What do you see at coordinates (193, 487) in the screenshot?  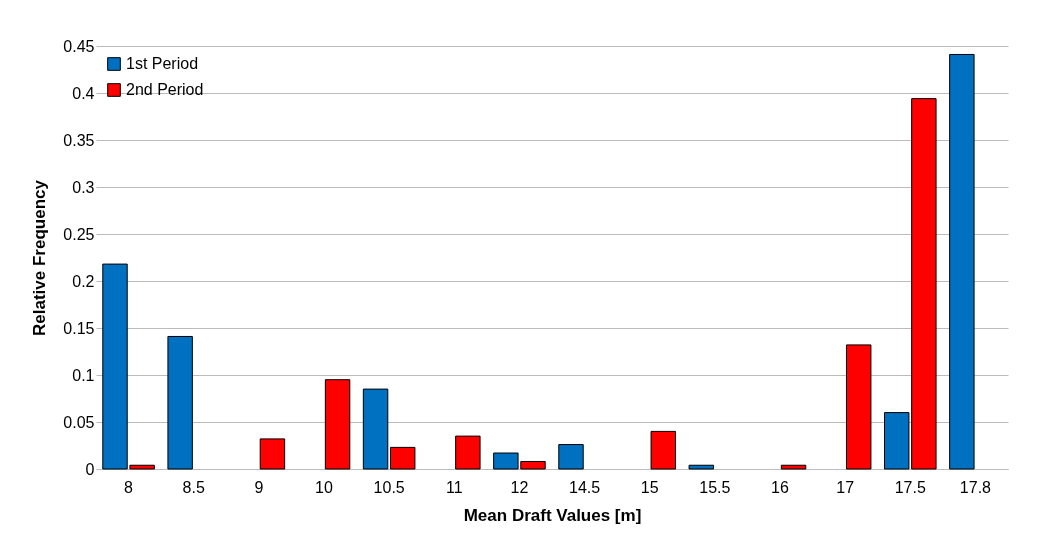 I see `x-tick-label: 8.5` at bounding box center [193, 487].